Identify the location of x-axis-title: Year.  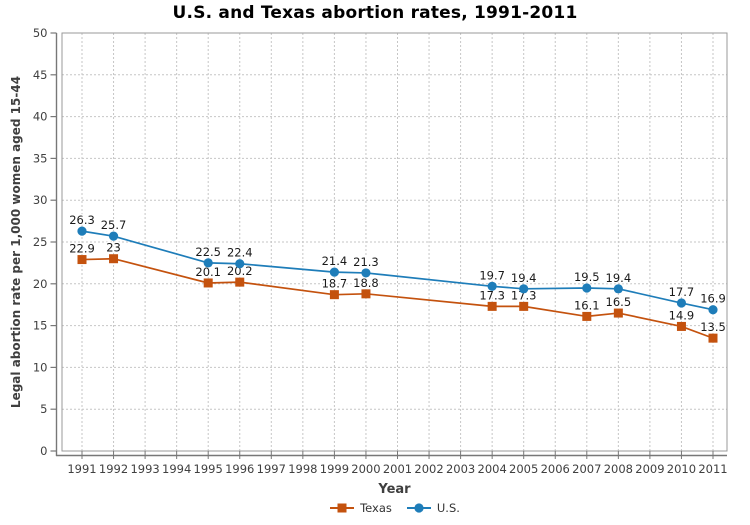
(394, 489).